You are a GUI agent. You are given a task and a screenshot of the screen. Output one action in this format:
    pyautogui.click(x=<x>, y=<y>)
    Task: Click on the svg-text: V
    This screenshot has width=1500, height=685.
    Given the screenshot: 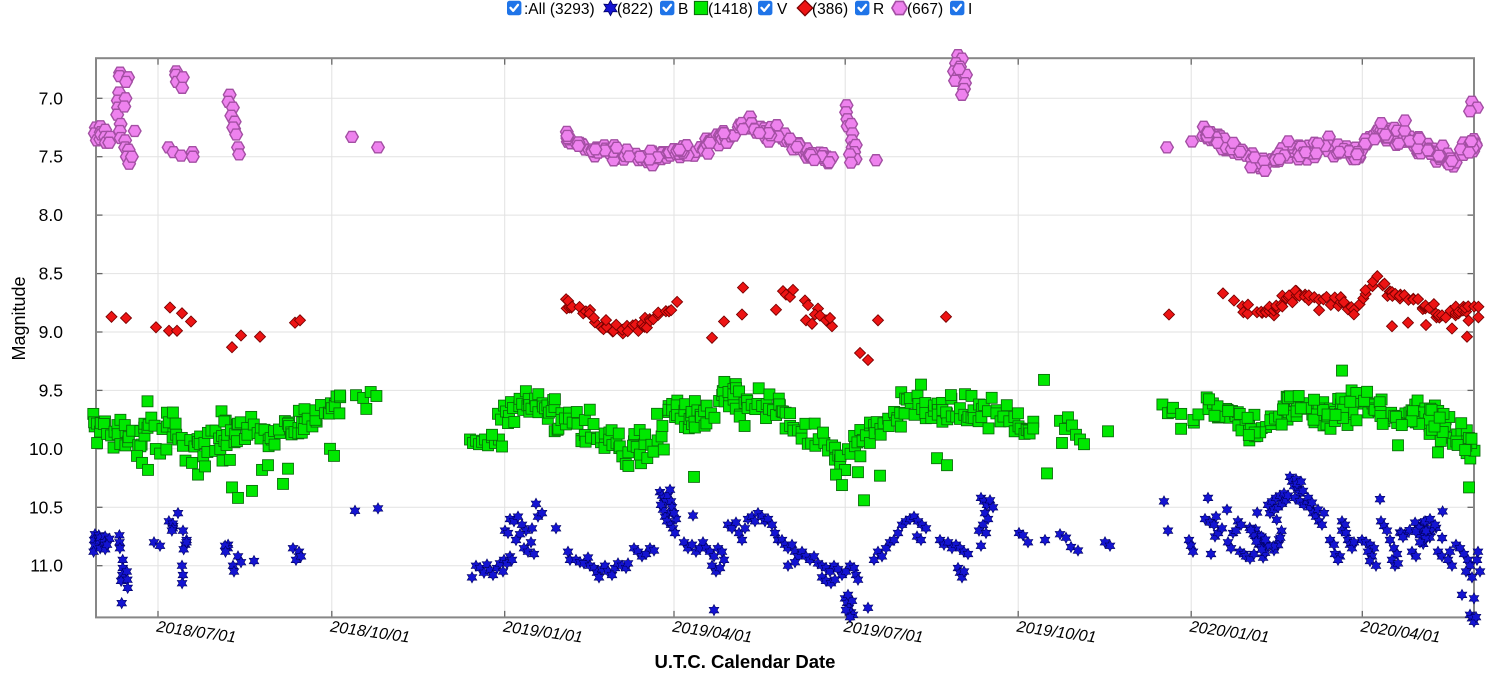 What is the action you would take?
    pyautogui.click(x=782, y=9)
    